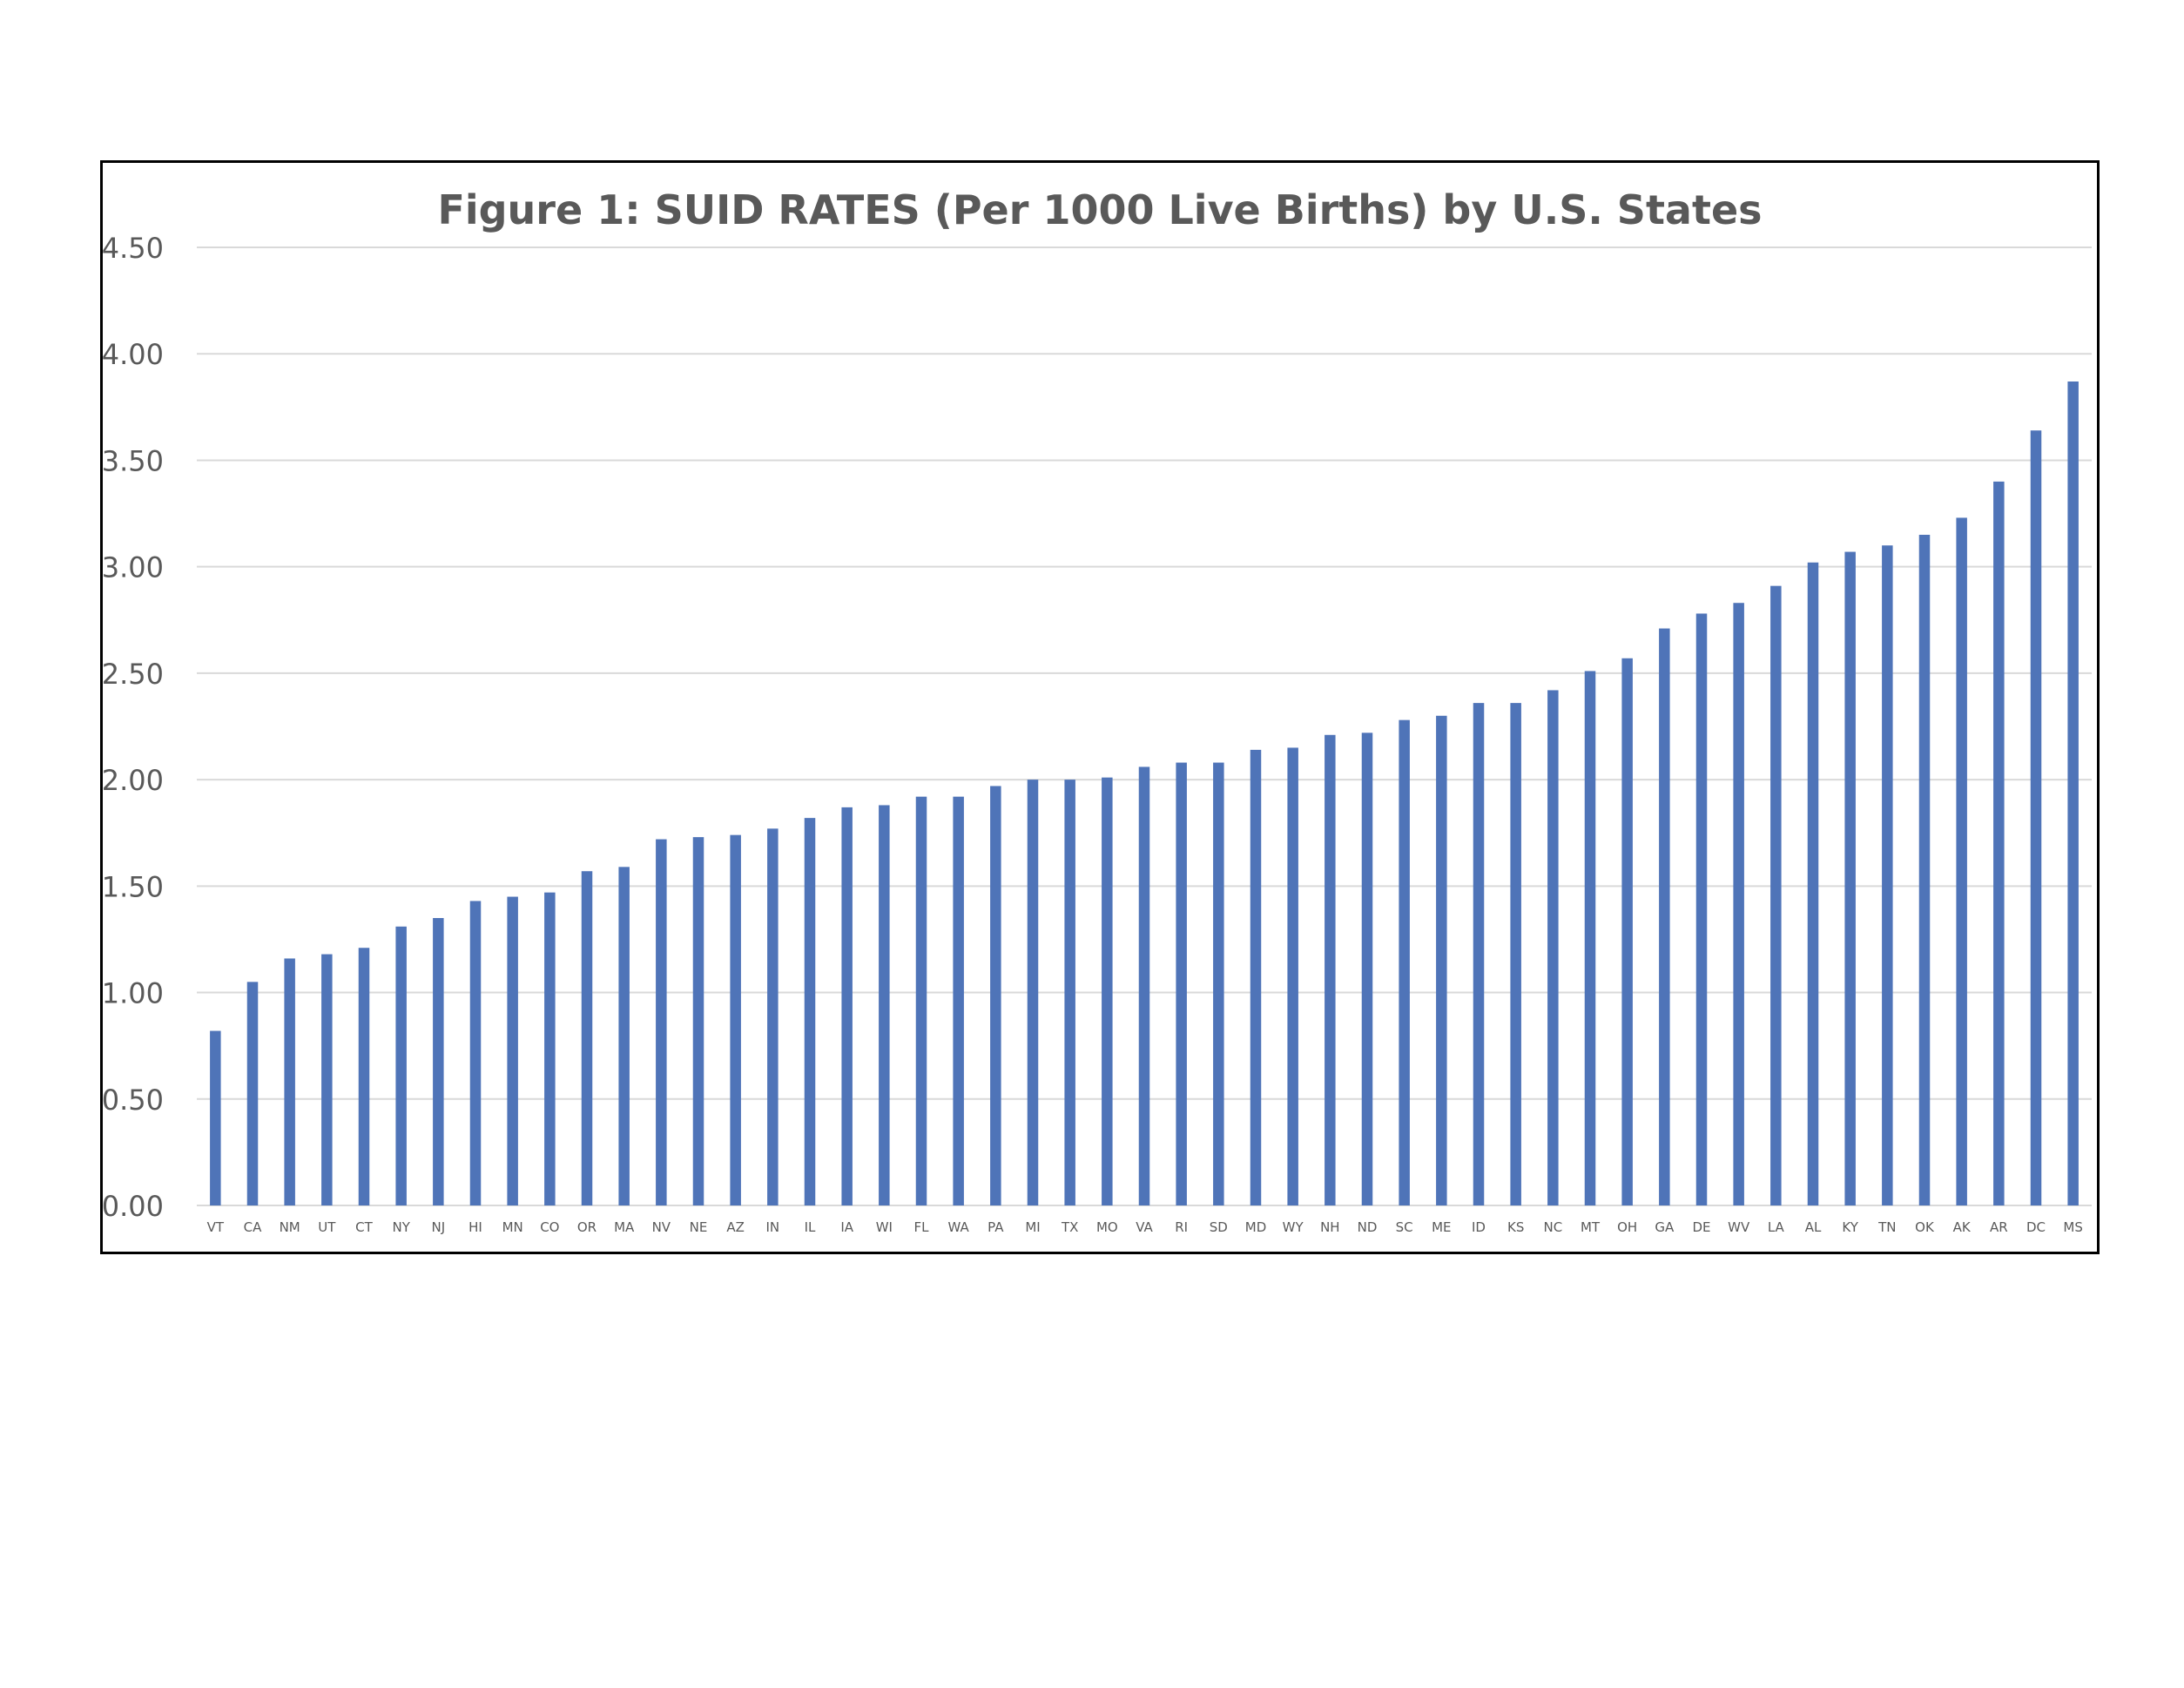 The height and width of the screenshot is (1688, 2184). Describe the element at coordinates (1368, 1227) in the screenshot. I see `x-tick-label: ND` at that location.